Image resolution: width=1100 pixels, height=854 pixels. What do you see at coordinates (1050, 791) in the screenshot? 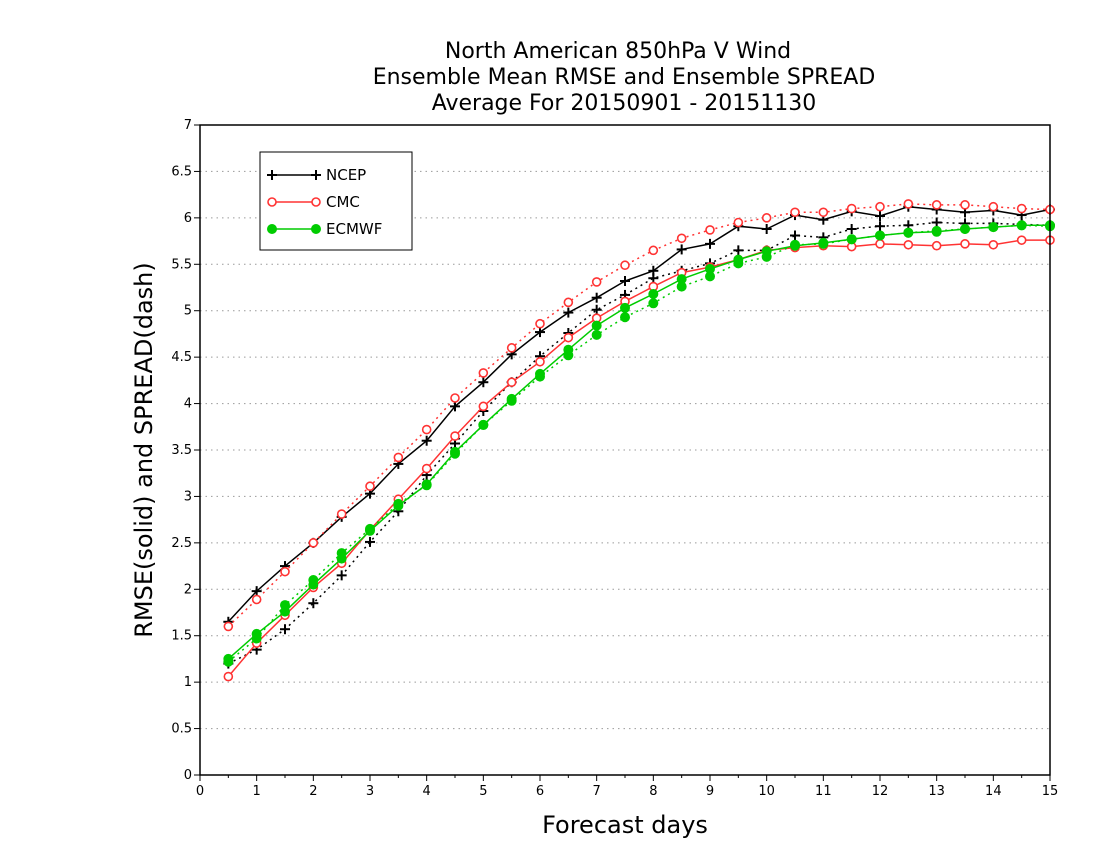
I see `x-tick-label: 15` at bounding box center [1050, 791].